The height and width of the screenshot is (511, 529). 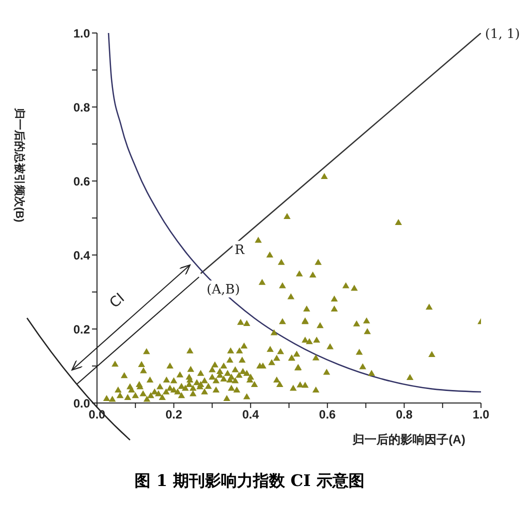 I want to click on y-axis-title: 归一后的总被引频次(B), so click(x=19, y=165).